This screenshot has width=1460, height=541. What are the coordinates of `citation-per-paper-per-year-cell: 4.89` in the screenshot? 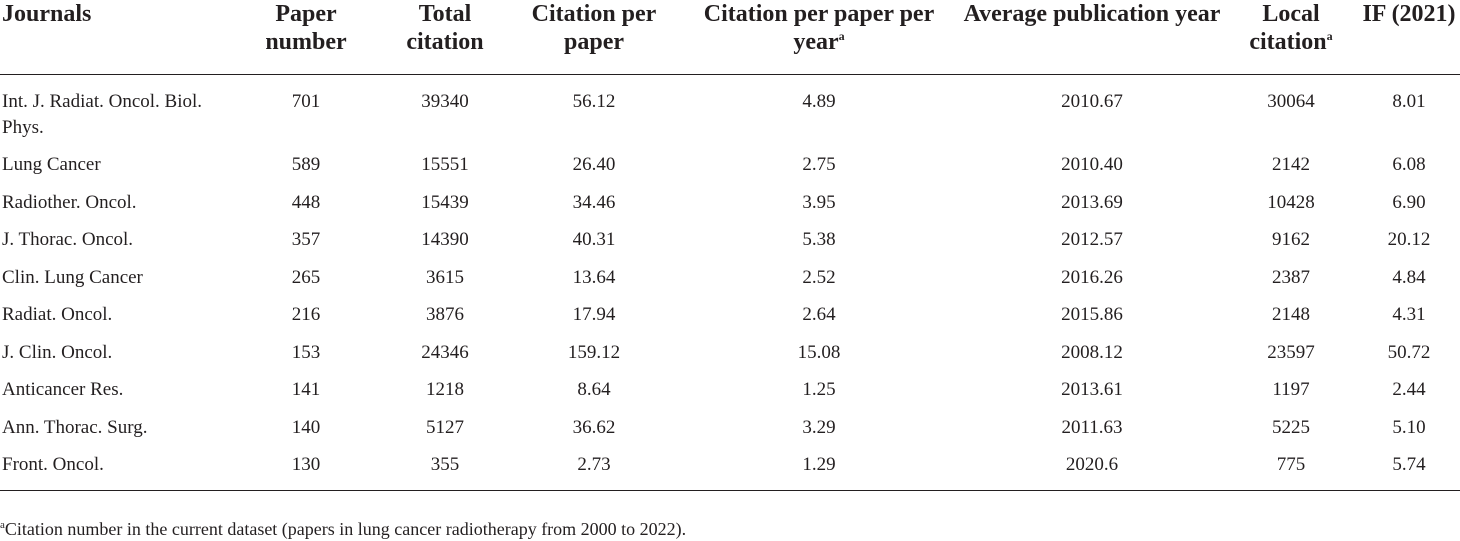 It's located at (819, 101).